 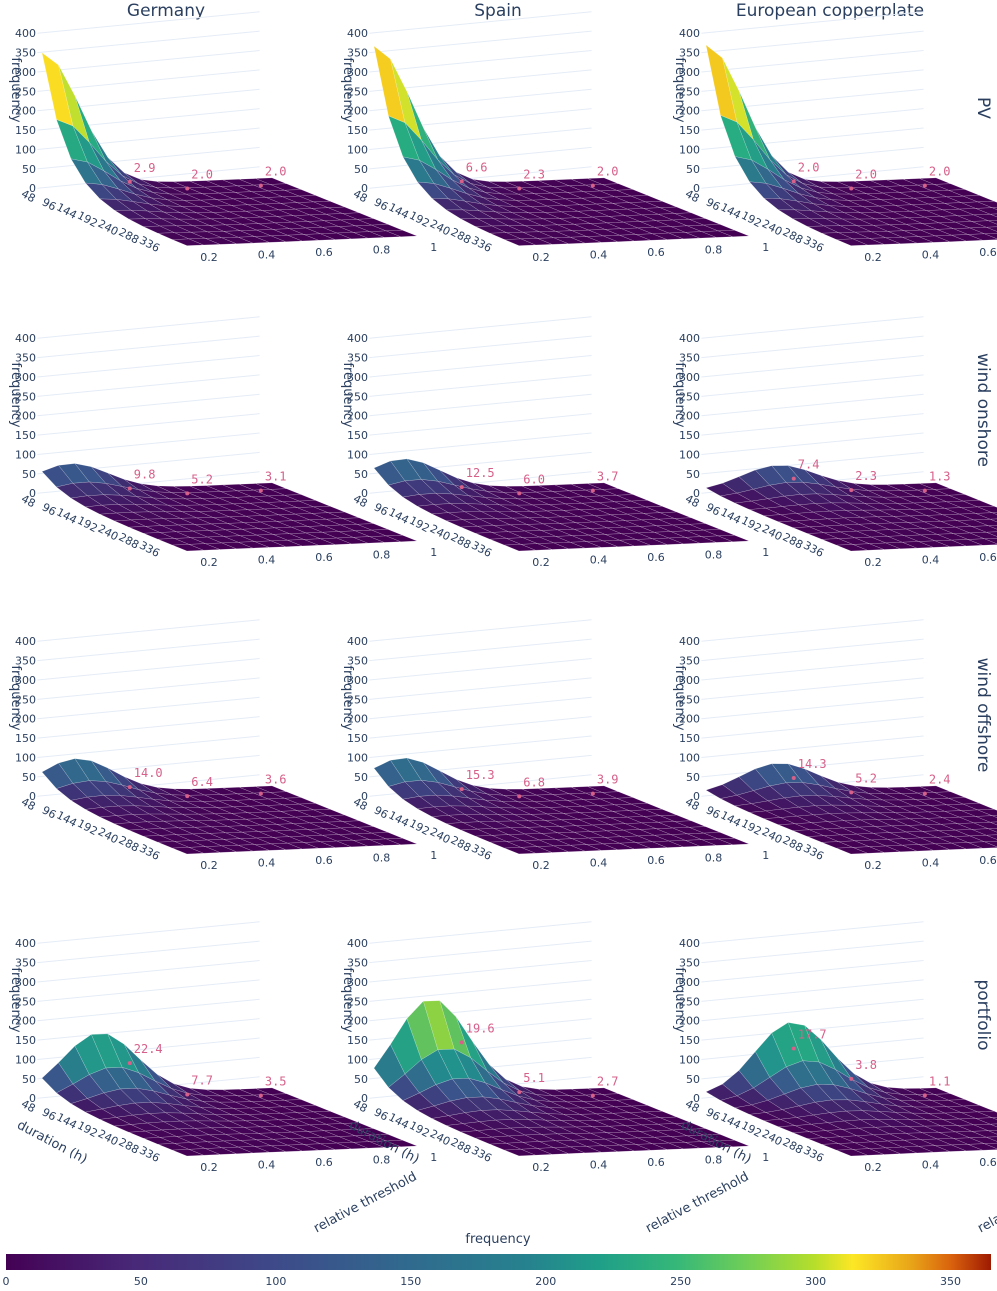 What do you see at coordinates (25, 738) in the screenshot?
I see `z-tick-label: 150` at bounding box center [25, 738].